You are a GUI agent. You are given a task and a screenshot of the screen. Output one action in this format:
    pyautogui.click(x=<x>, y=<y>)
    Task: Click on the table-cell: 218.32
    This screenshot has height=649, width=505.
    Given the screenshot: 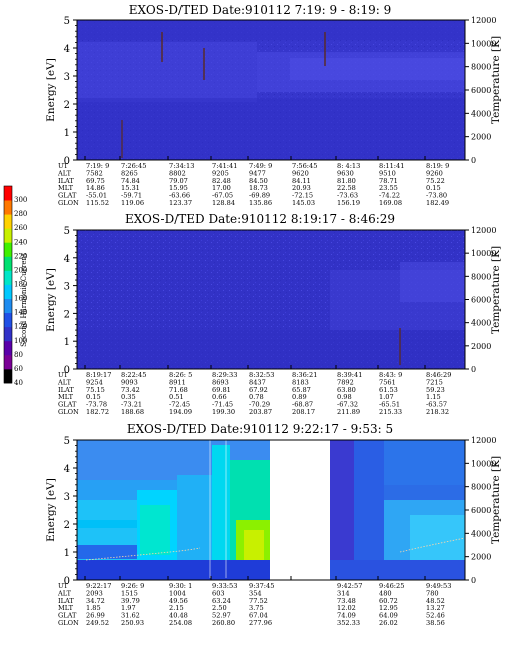 What is the action you would take?
    pyautogui.click(x=437, y=412)
    